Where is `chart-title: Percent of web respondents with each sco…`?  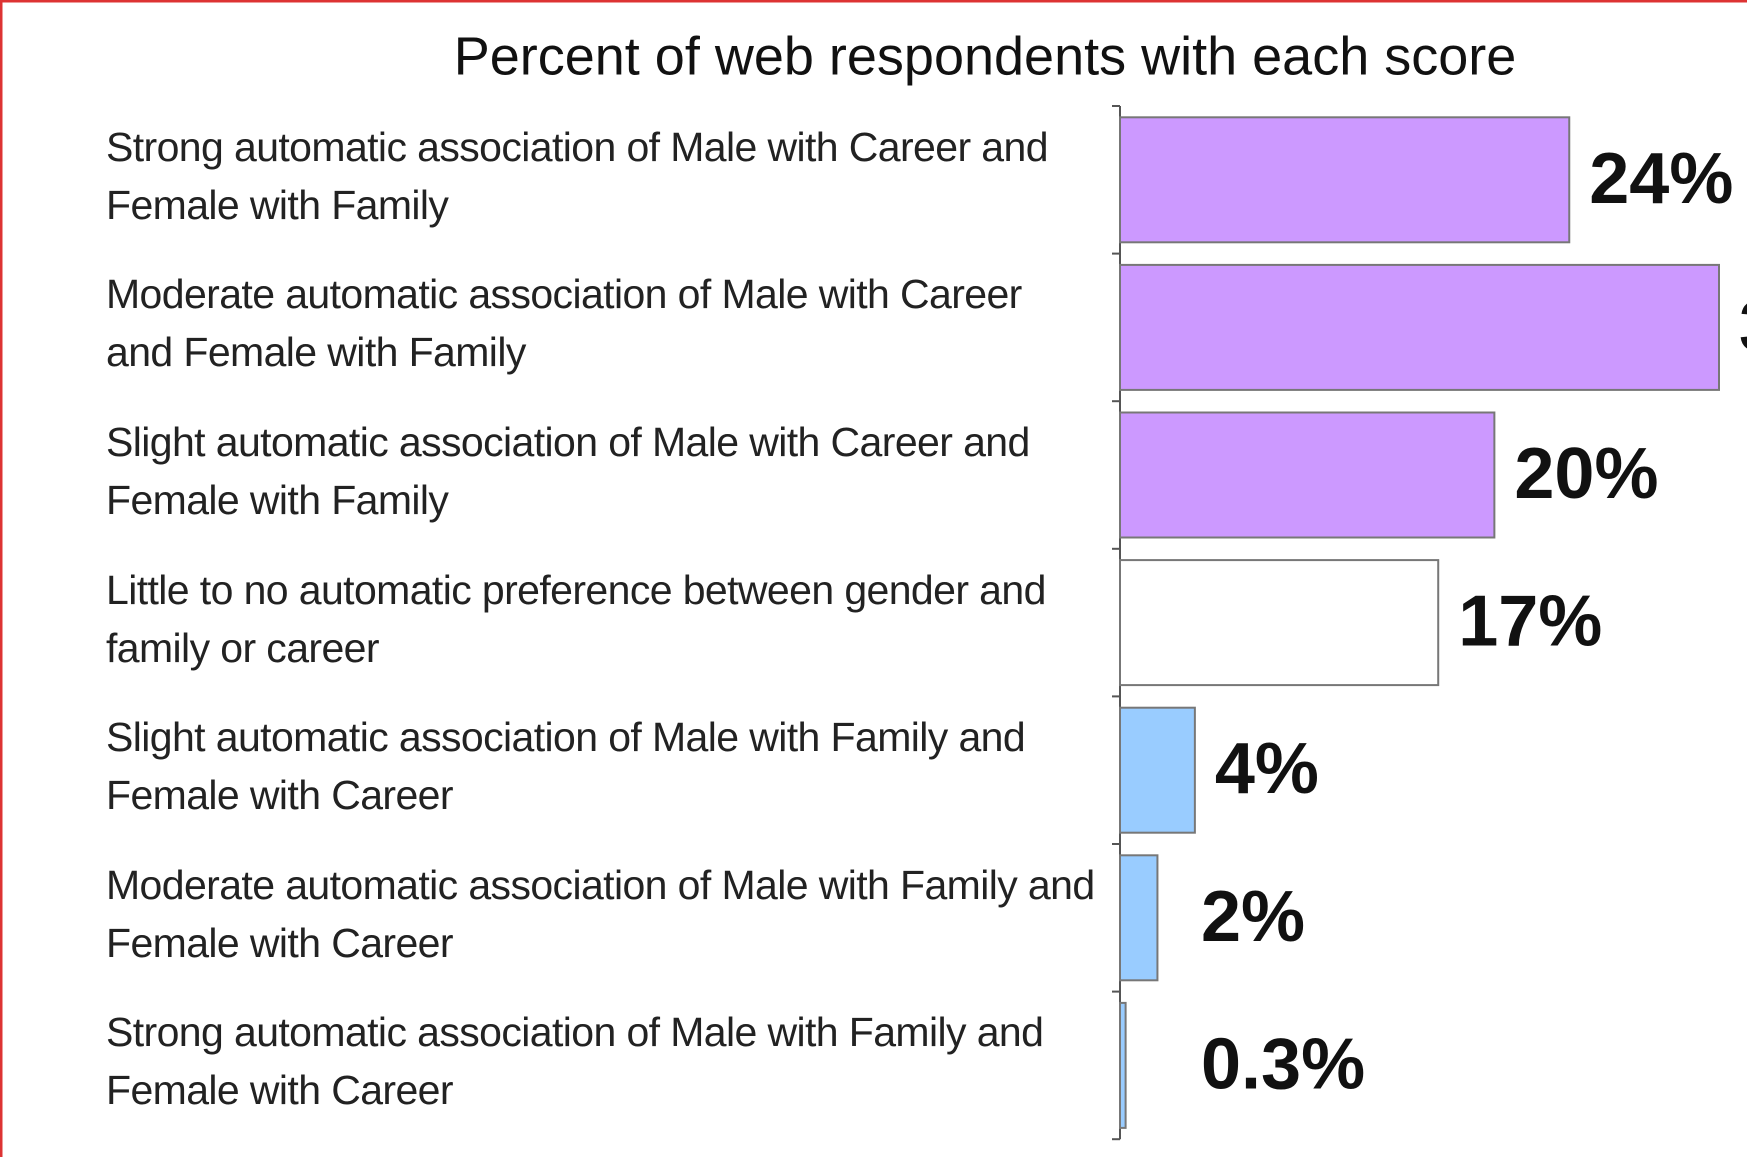 chart-title: Percent of web respondents with each sco… is located at coordinates (985, 56).